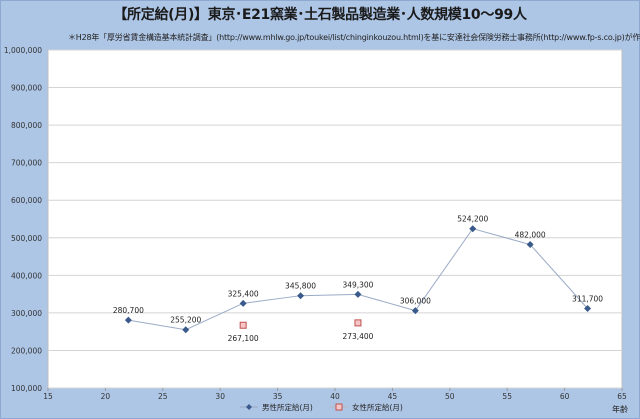  Describe the element at coordinates (507, 396) in the screenshot. I see `x-tick-label: 55` at that location.